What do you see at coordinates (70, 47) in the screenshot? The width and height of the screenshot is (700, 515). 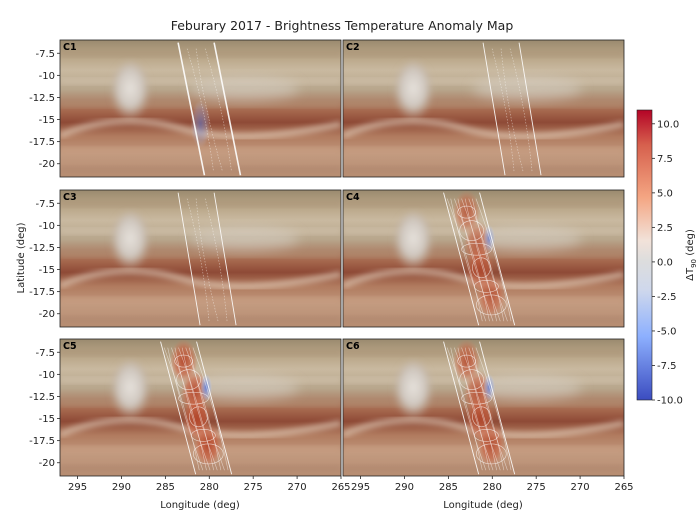 I see `panel-label: C1` at bounding box center [70, 47].